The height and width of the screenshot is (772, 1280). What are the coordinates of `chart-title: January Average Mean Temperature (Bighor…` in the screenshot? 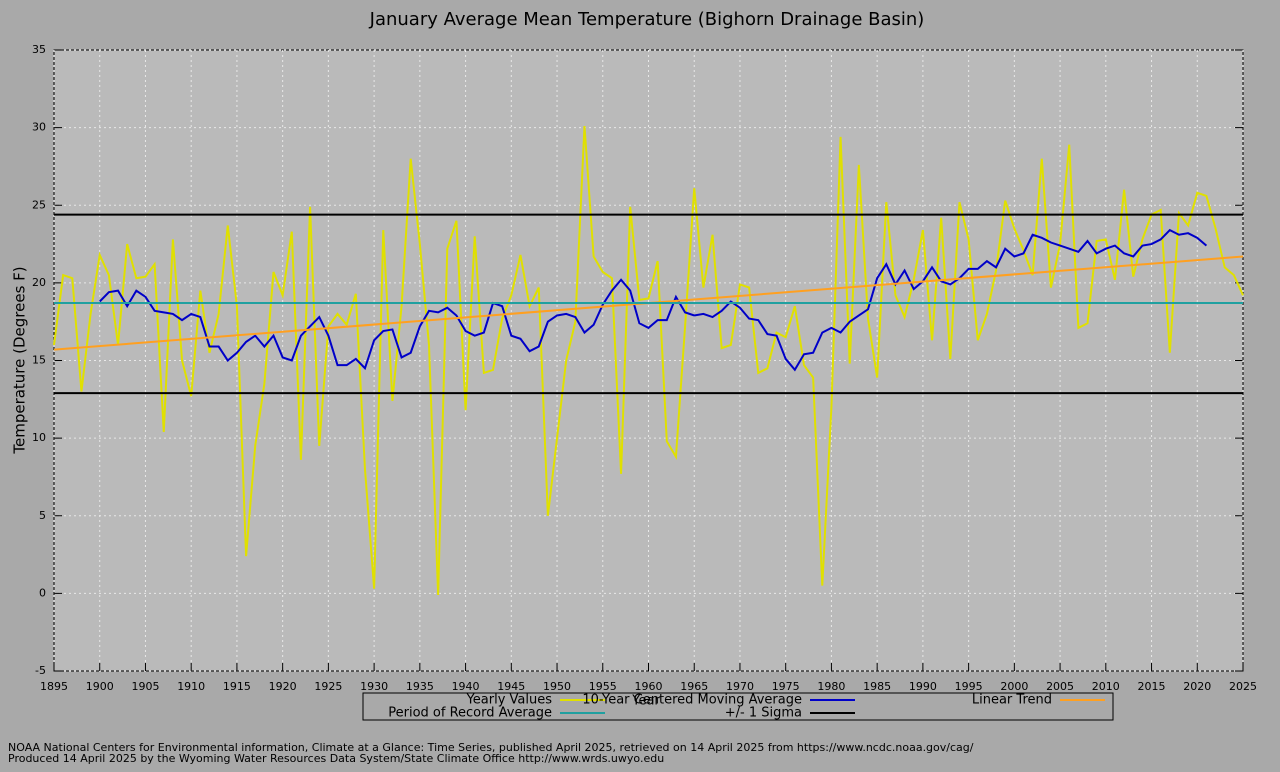 It's located at (647, 19).